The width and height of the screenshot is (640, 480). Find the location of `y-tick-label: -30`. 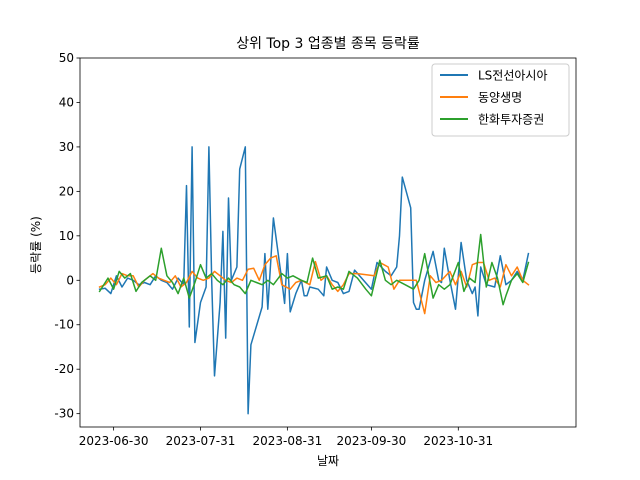

y-tick-label: -30 is located at coordinates (64, 414).